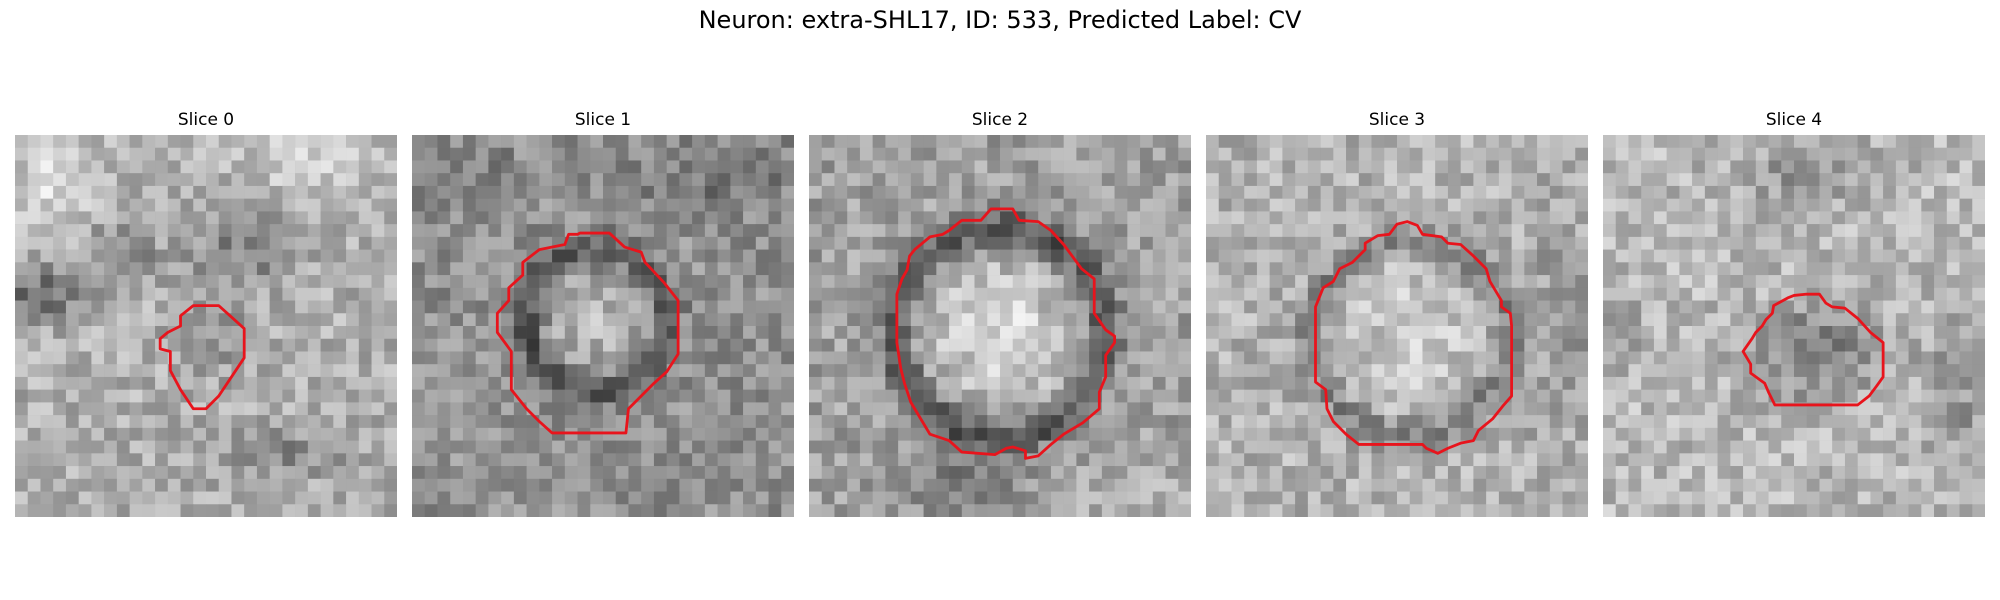  What do you see at coordinates (1397, 120) in the screenshot?
I see `slice-title: Slice 3` at bounding box center [1397, 120].